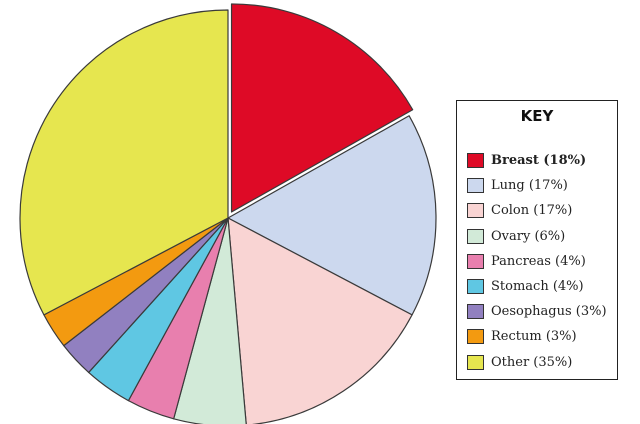 Image resolution: width=640 pixels, height=424 pixels. Describe the element at coordinates (320, 320) in the screenshot. I see `pie-slice-colon` at that location.